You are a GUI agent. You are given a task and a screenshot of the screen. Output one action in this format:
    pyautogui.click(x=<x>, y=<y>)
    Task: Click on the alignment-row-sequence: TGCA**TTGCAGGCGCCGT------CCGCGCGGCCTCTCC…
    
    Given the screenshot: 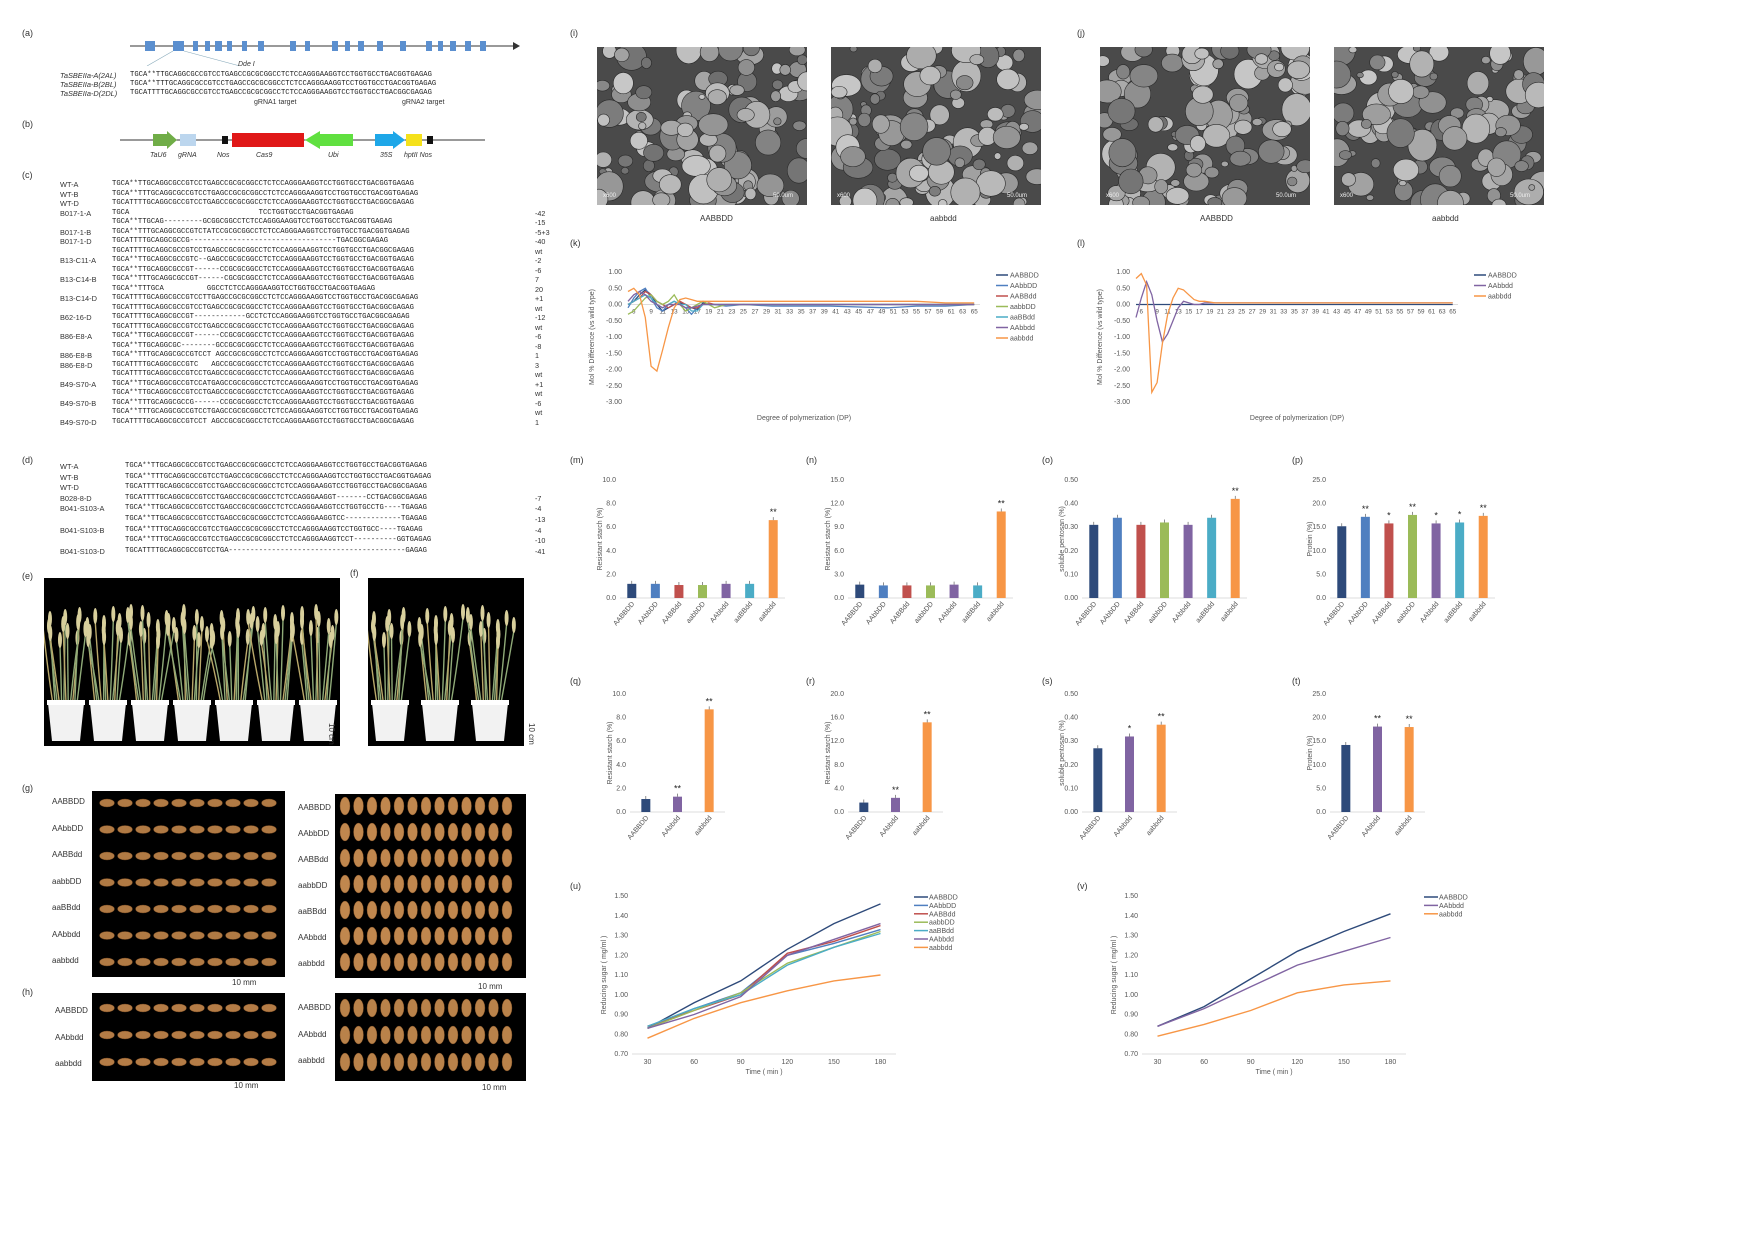 What is the action you would take?
    pyautogui.click(x=263, y=336)
    